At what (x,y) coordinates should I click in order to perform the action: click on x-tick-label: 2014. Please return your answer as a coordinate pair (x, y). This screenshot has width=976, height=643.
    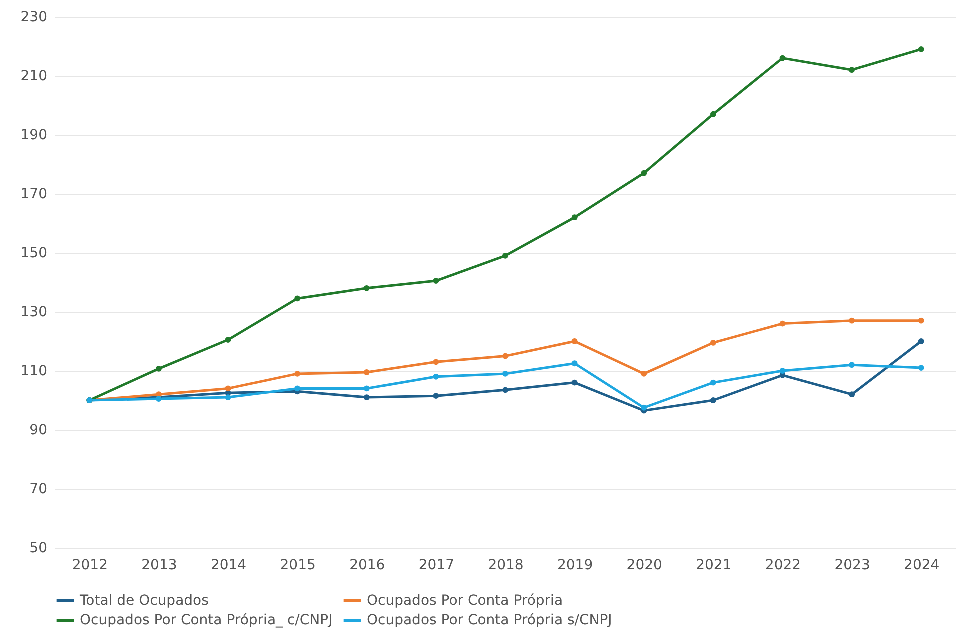
    Looking at the image, I should click on (228, 566).